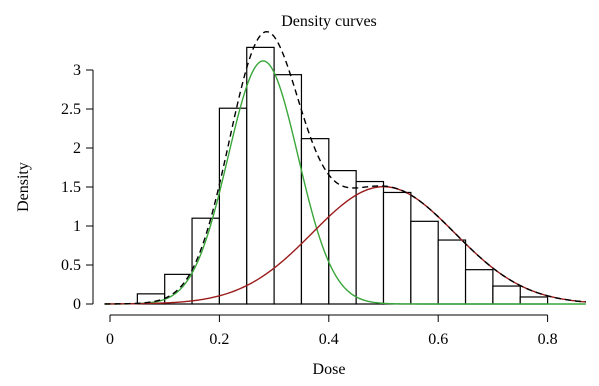  Describe the element at coordinates (23, 187) in the screenshot. I see `y-axis-label: Density` at that location.